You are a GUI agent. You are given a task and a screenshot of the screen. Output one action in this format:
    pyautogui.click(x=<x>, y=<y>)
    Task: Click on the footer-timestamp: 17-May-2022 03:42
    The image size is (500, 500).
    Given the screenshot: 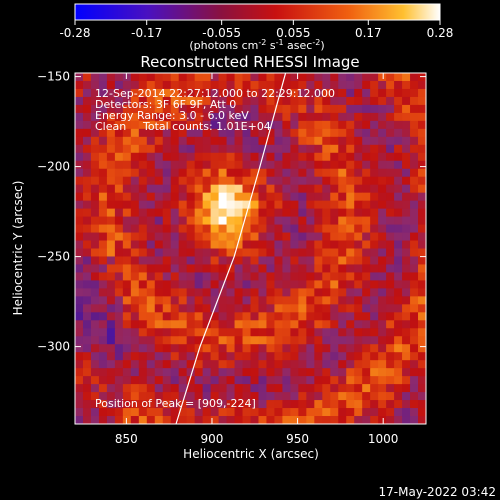 What is the action you would take?
    pyautogui.click(x=437, y=492)
    